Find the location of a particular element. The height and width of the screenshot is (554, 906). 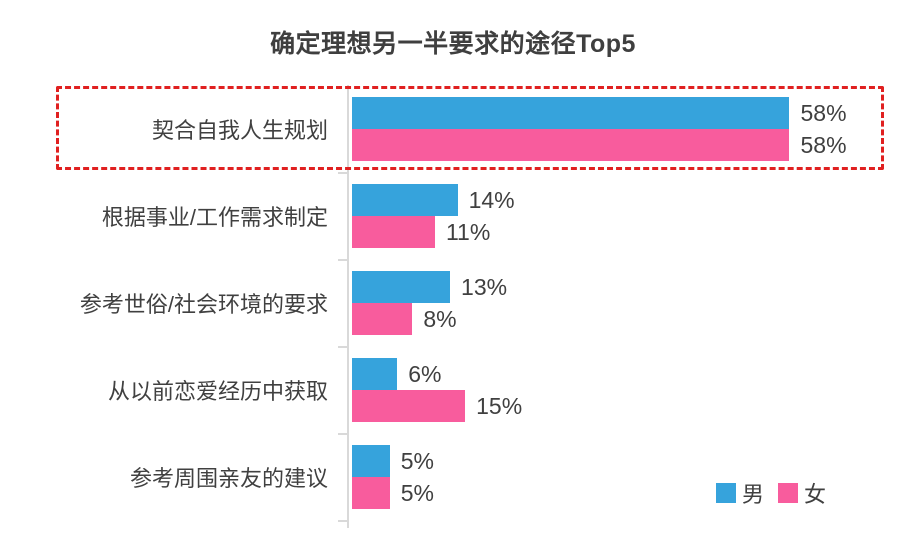

category-label: 根据事业/工作需求制定 is located at coordinates (214, 217).